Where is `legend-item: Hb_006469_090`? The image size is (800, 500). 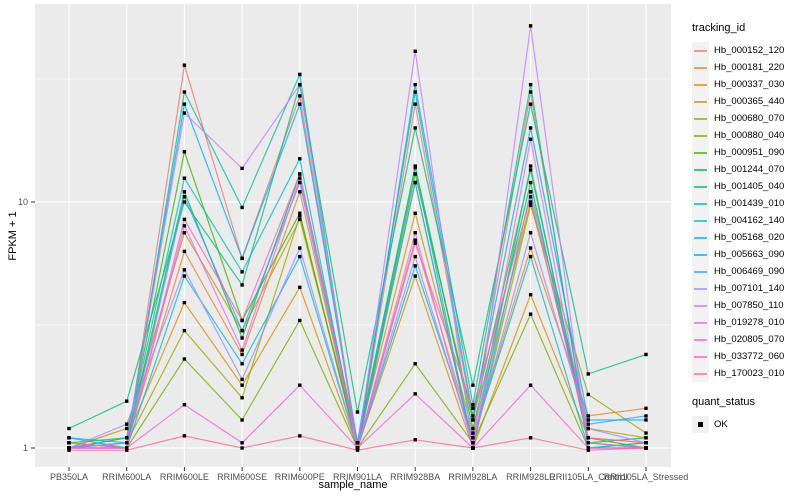
legend-item: Hb_006469_090 is located at coordinates (745, 271).